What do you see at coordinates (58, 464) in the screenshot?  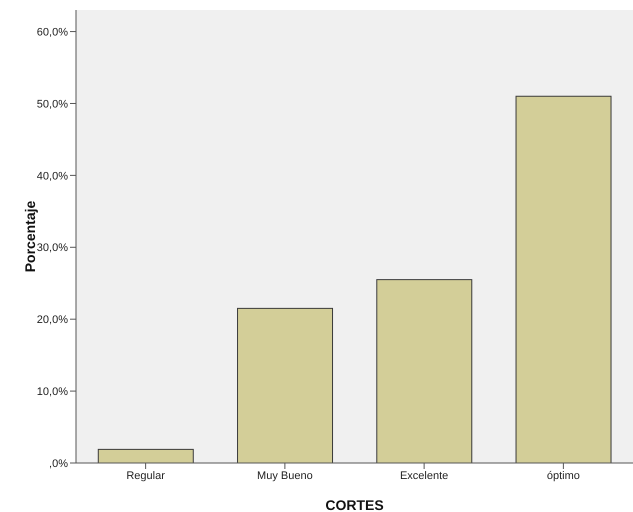 I see `y-tick-label: ,0%` at bounding box center [58, 464].